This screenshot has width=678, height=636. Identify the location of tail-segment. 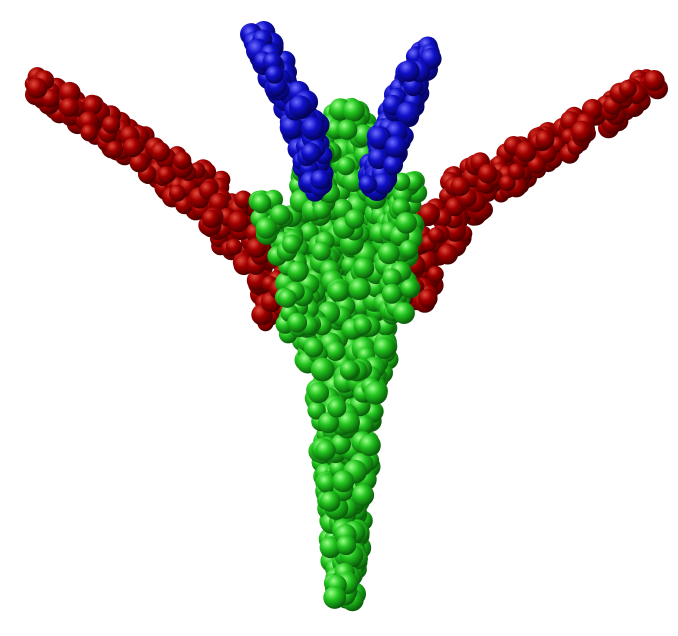
(341, 111).